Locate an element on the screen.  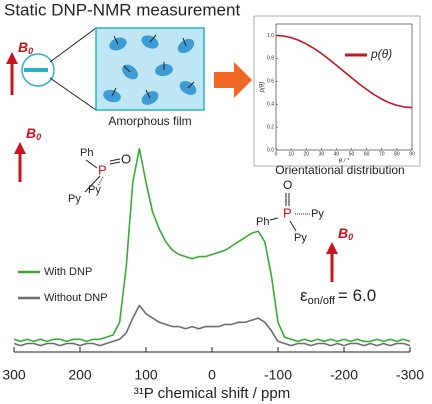
inset-frame is located at coordinates (337, 91).